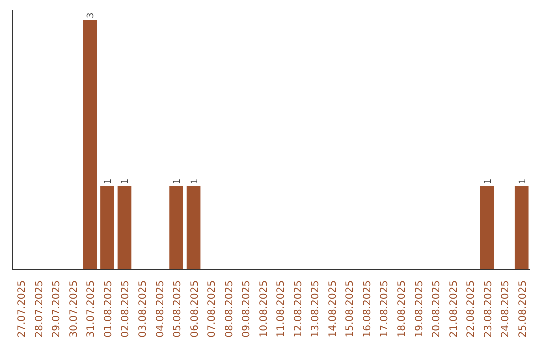  Describe the element at coordinates (472, 309) in the screenshot. I see `x-tick-label: 22.08.2025` at that location.